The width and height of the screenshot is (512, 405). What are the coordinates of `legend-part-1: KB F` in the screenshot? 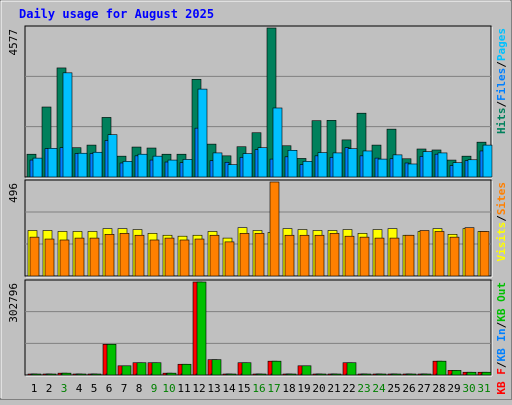 It's located at (501, 381).